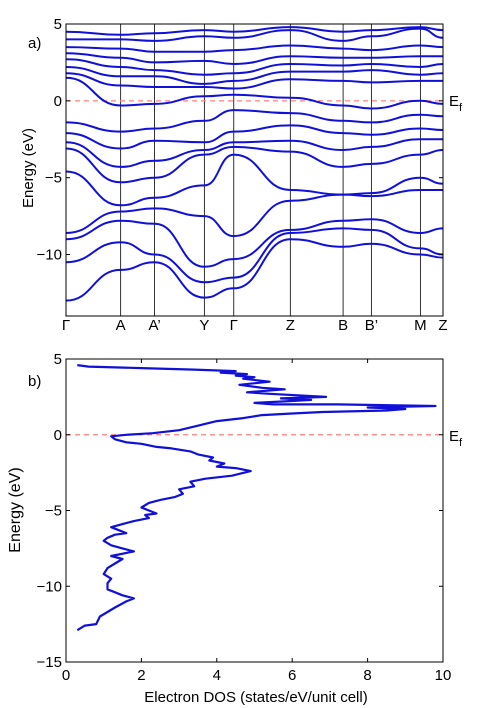 The width and height of the screenshot is (491, 708). I want to click on panel-b-label: b), so click(34, 381).